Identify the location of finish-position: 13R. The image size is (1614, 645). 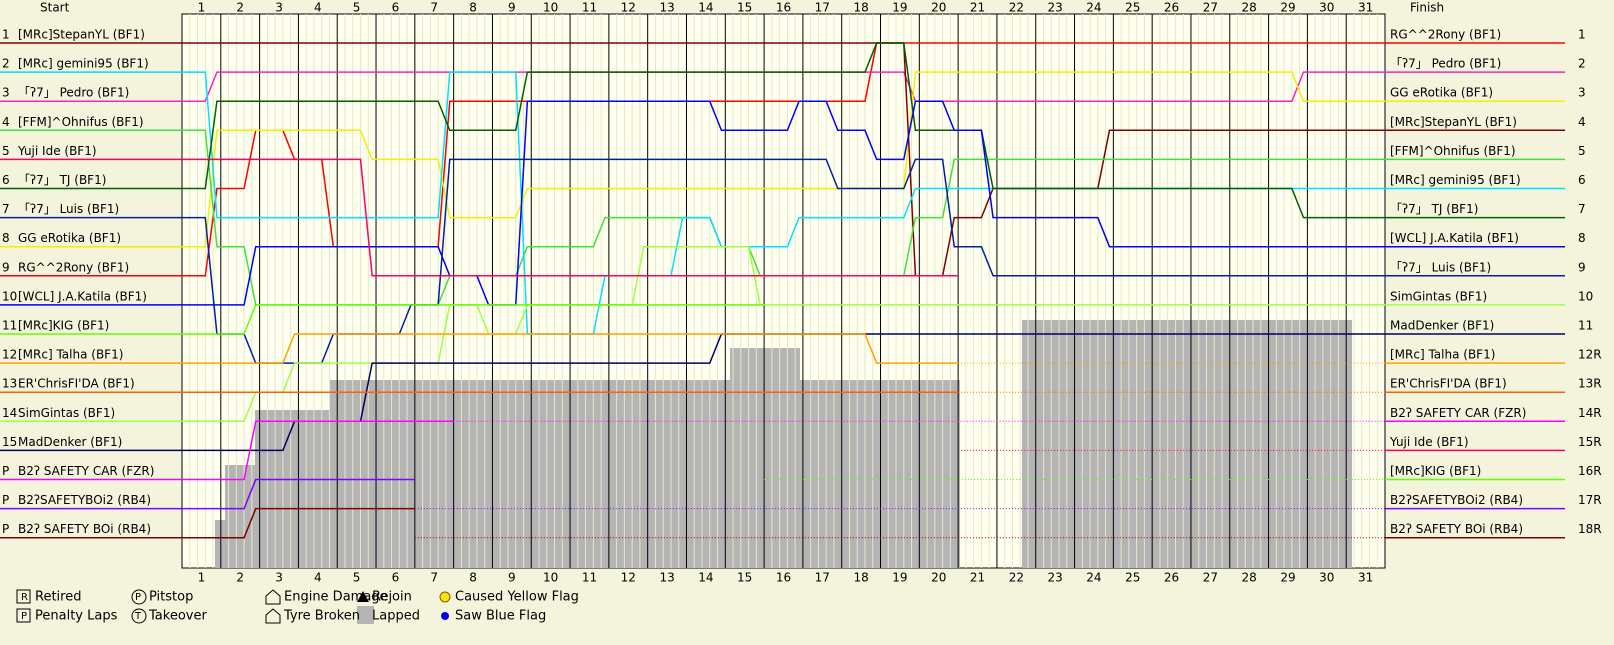
(1590, 384).